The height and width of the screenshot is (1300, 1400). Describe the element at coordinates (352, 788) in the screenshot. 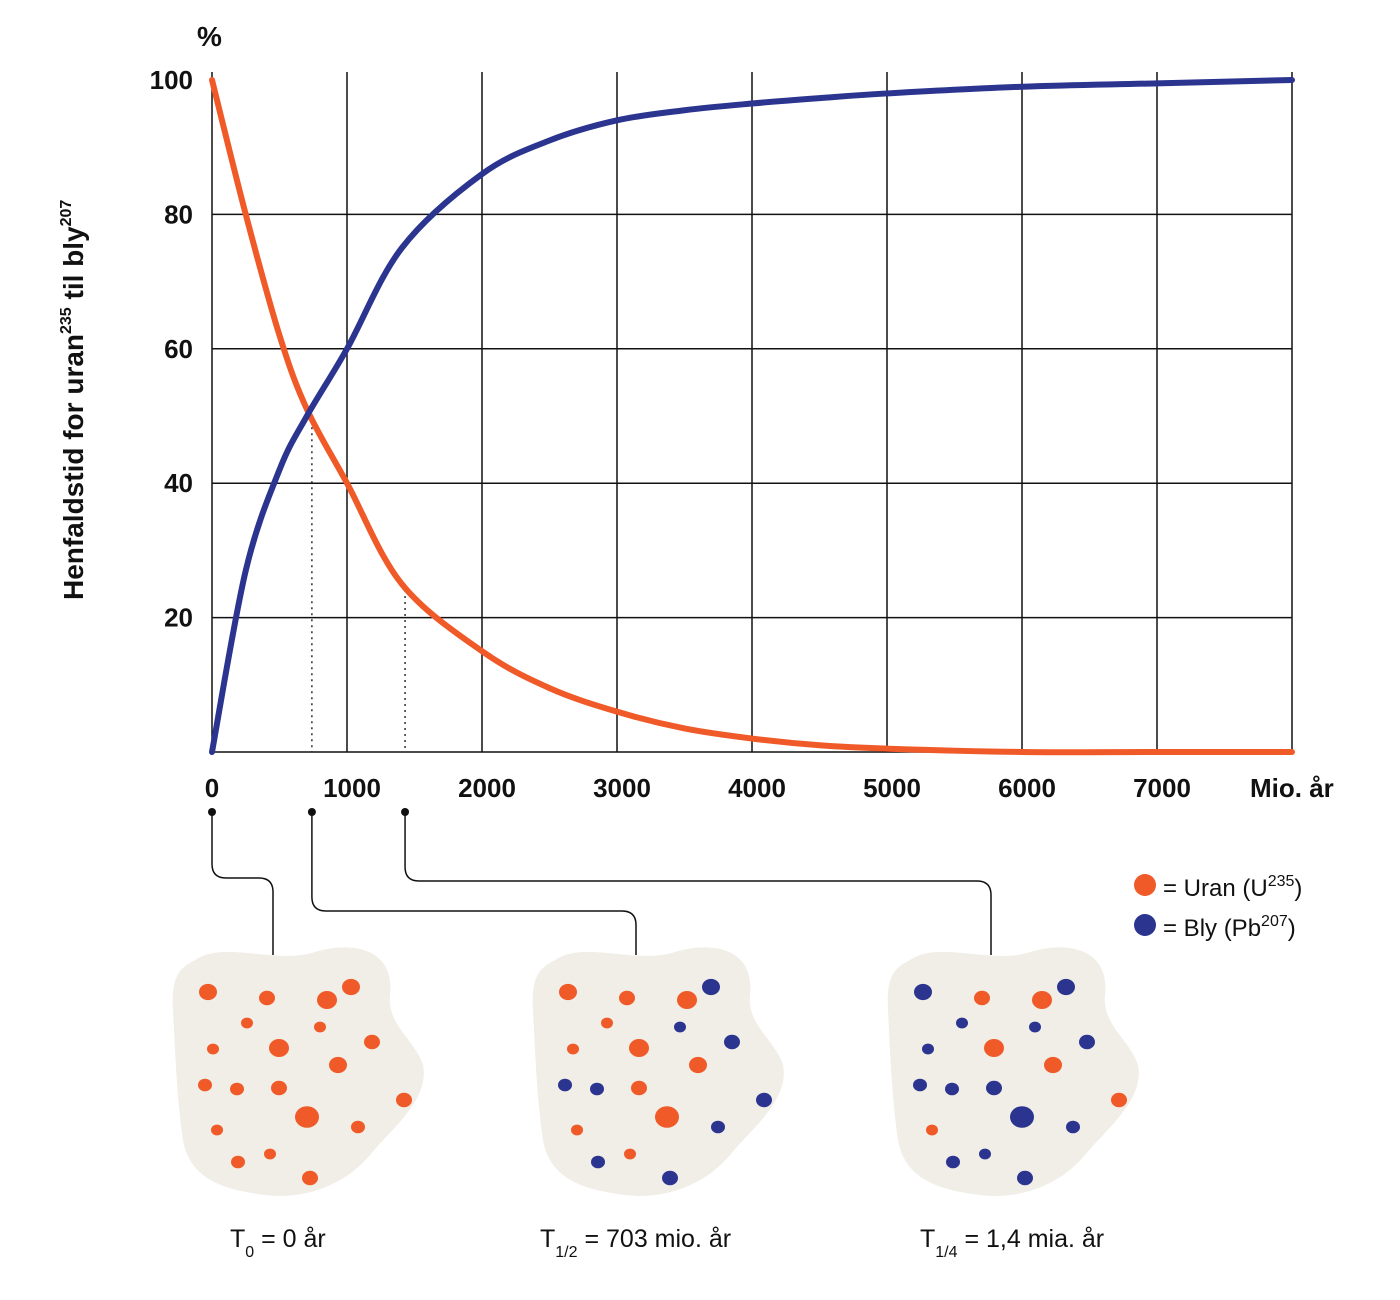

I see `x-tick-label: 1000` at that location.